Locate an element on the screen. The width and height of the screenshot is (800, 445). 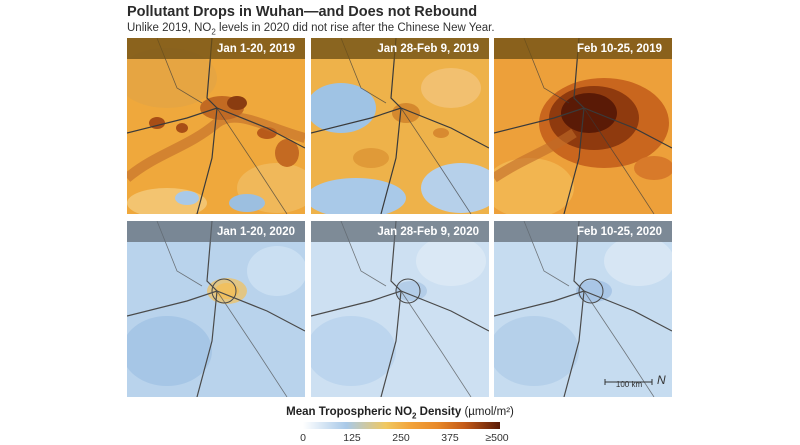
legend-tick: 375 is located at coordinates (450, 438).